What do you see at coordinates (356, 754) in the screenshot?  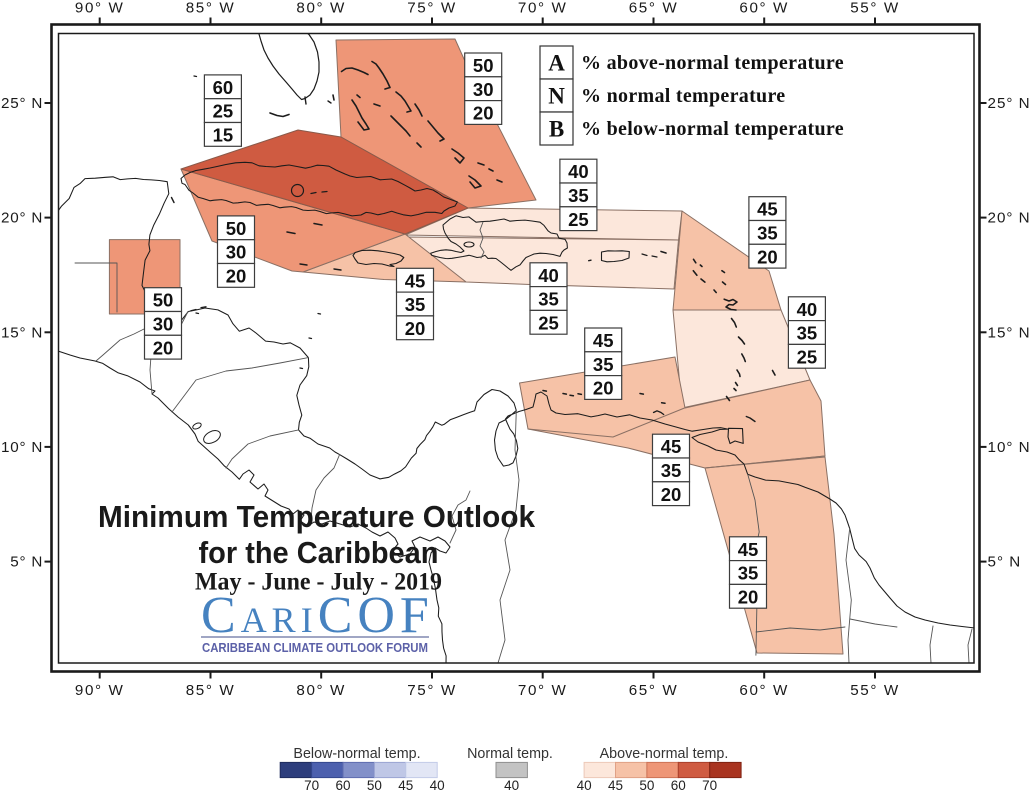 I see `svg-text: Below-normal temp.` at bounding box center [356, 754].